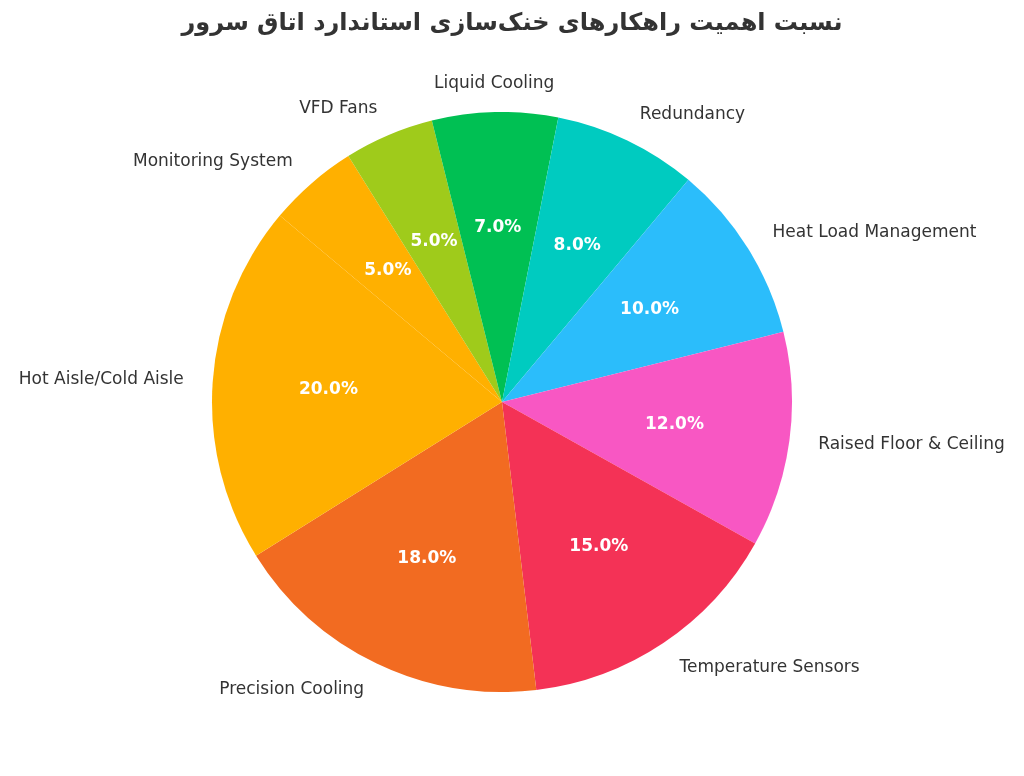  I want to click on slice-label: Monitoring System, so click(213, 159).